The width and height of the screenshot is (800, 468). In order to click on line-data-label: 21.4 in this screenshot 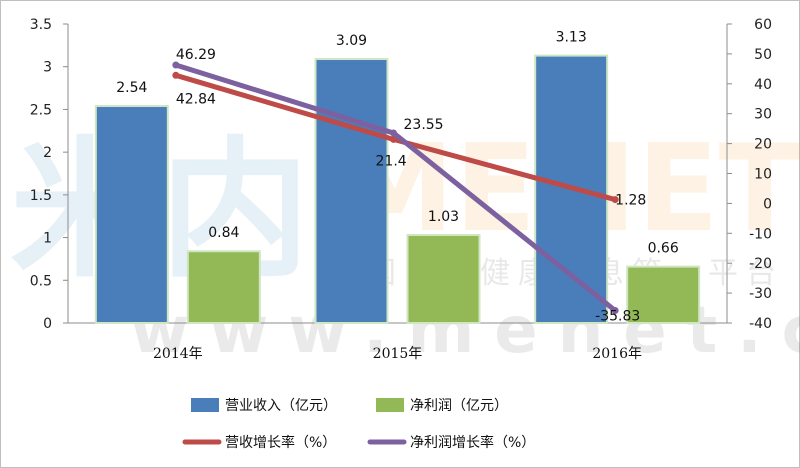, I will do `click(391, 161)`.